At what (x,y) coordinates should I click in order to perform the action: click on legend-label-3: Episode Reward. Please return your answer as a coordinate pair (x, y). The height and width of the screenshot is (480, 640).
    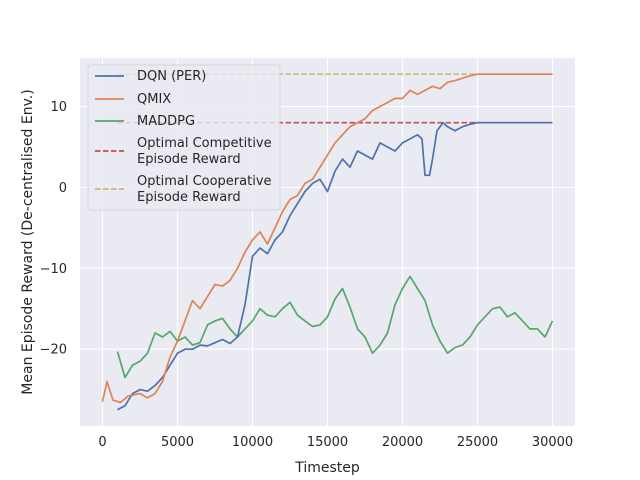
    Looking at the image, I should click on (189, 159).